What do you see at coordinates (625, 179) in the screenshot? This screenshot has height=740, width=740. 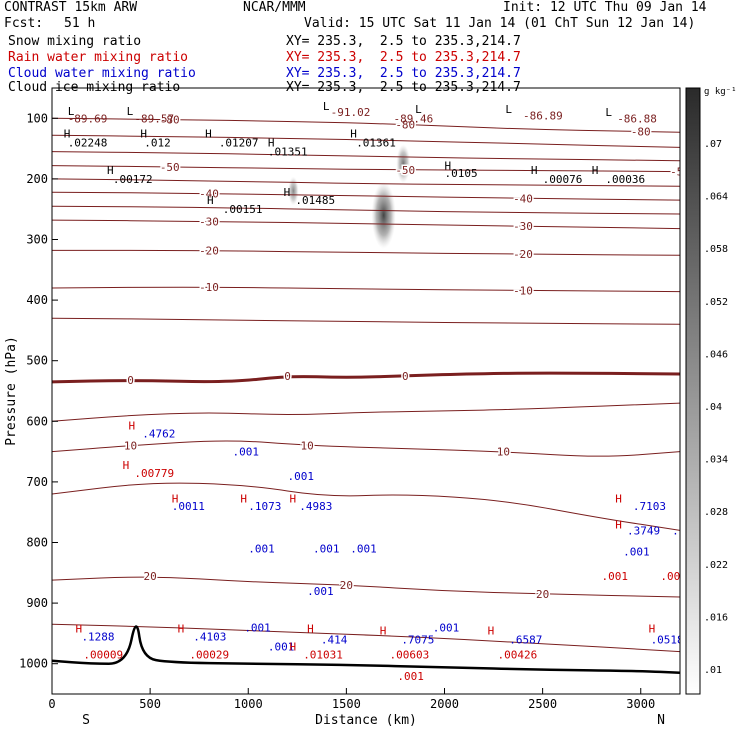 I see `cloud-ice-label-10: .00036` at bounding box center [625, 179].